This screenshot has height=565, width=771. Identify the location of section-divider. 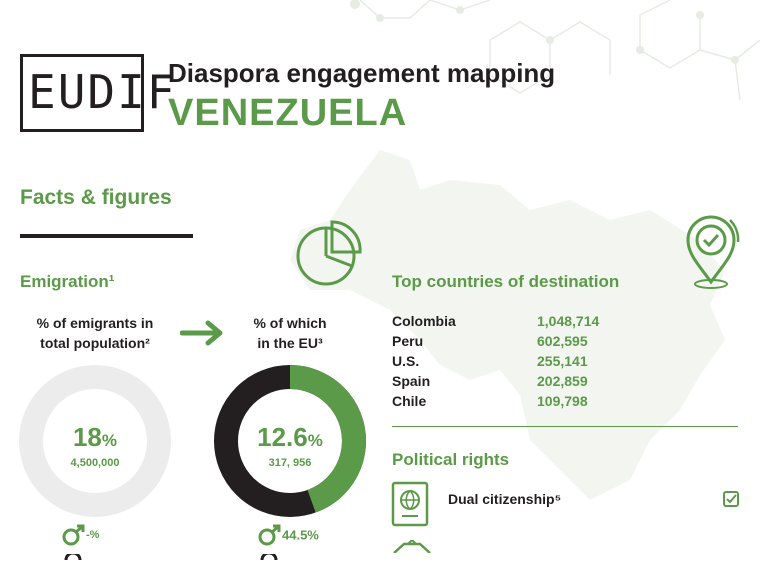
(106, 236).